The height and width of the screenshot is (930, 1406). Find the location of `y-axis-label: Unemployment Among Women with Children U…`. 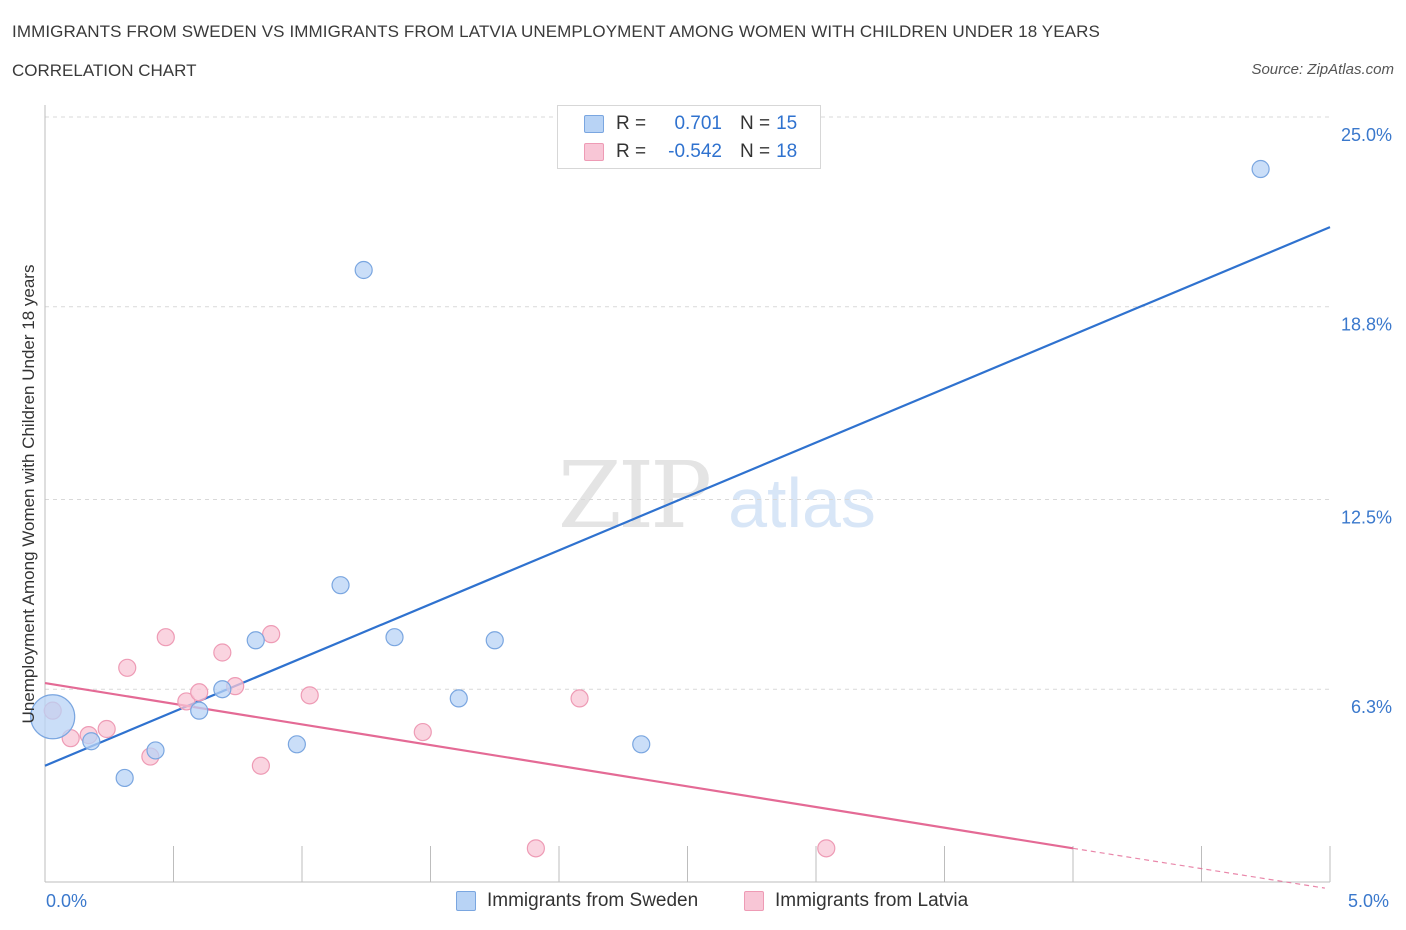

y-axis-label: Unemployment Among Women with Children U… is located at coordinates (28, 494).